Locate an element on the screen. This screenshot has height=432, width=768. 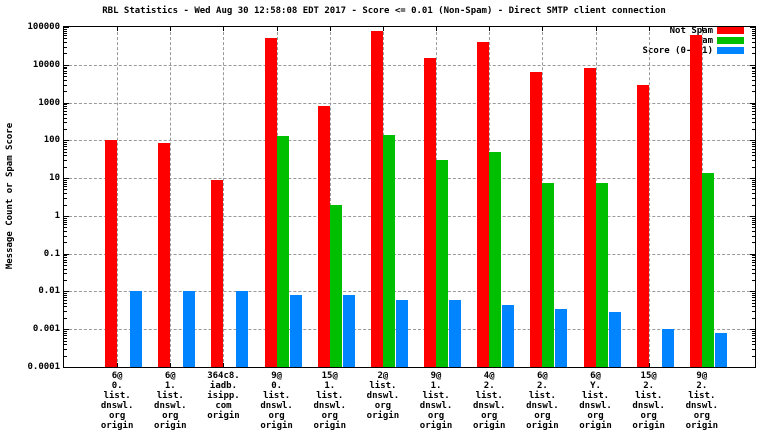
x-category-label: 9@ 0. list. dnswl. org origin is located at coordinates (276, 401).